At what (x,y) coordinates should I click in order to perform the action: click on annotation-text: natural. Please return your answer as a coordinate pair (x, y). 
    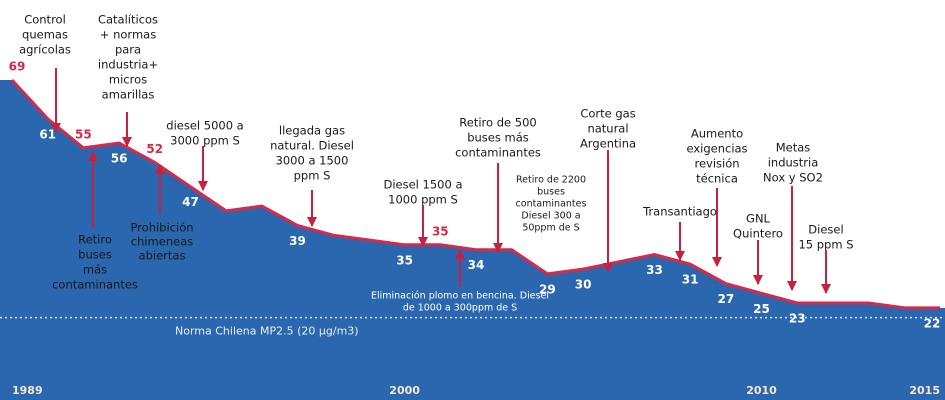
    Looking at the image, I should click on (607, 129).